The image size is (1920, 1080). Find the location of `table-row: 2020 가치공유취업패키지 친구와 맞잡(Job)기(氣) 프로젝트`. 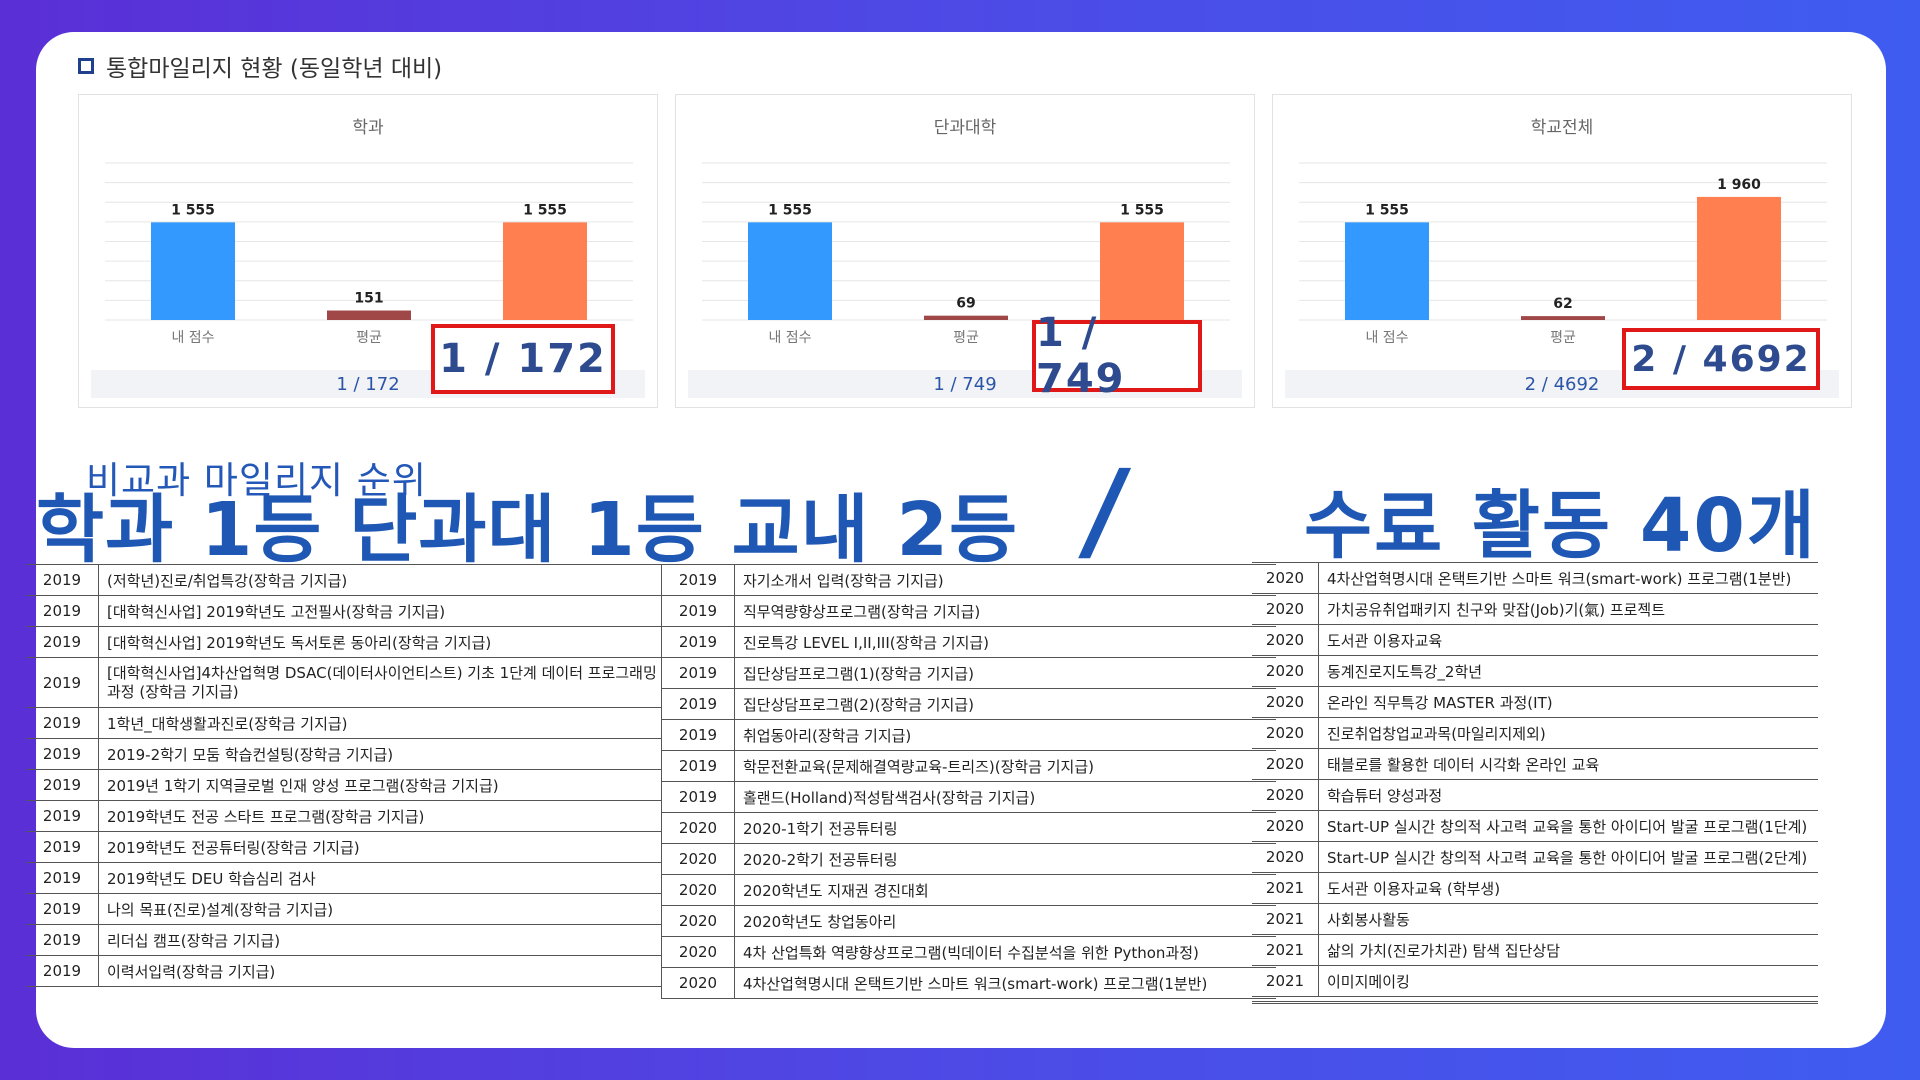

table-row: 2020 가치공유취업패키지 친구와 맞잡(Job)기(氣) 프로젝트 is located at coordinates (1535, 609).